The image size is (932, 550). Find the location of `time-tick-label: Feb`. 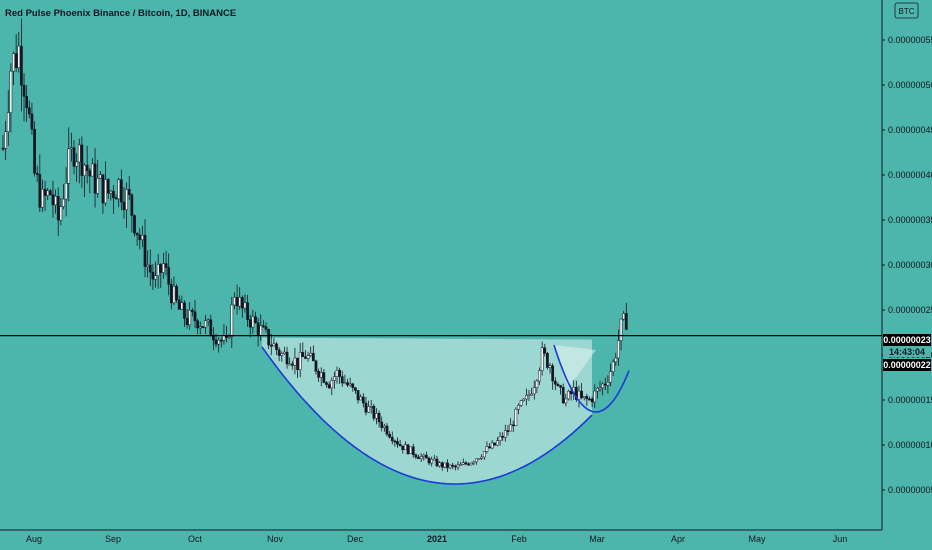

time-tick-label: Feb is located at coordinates (519, 539).